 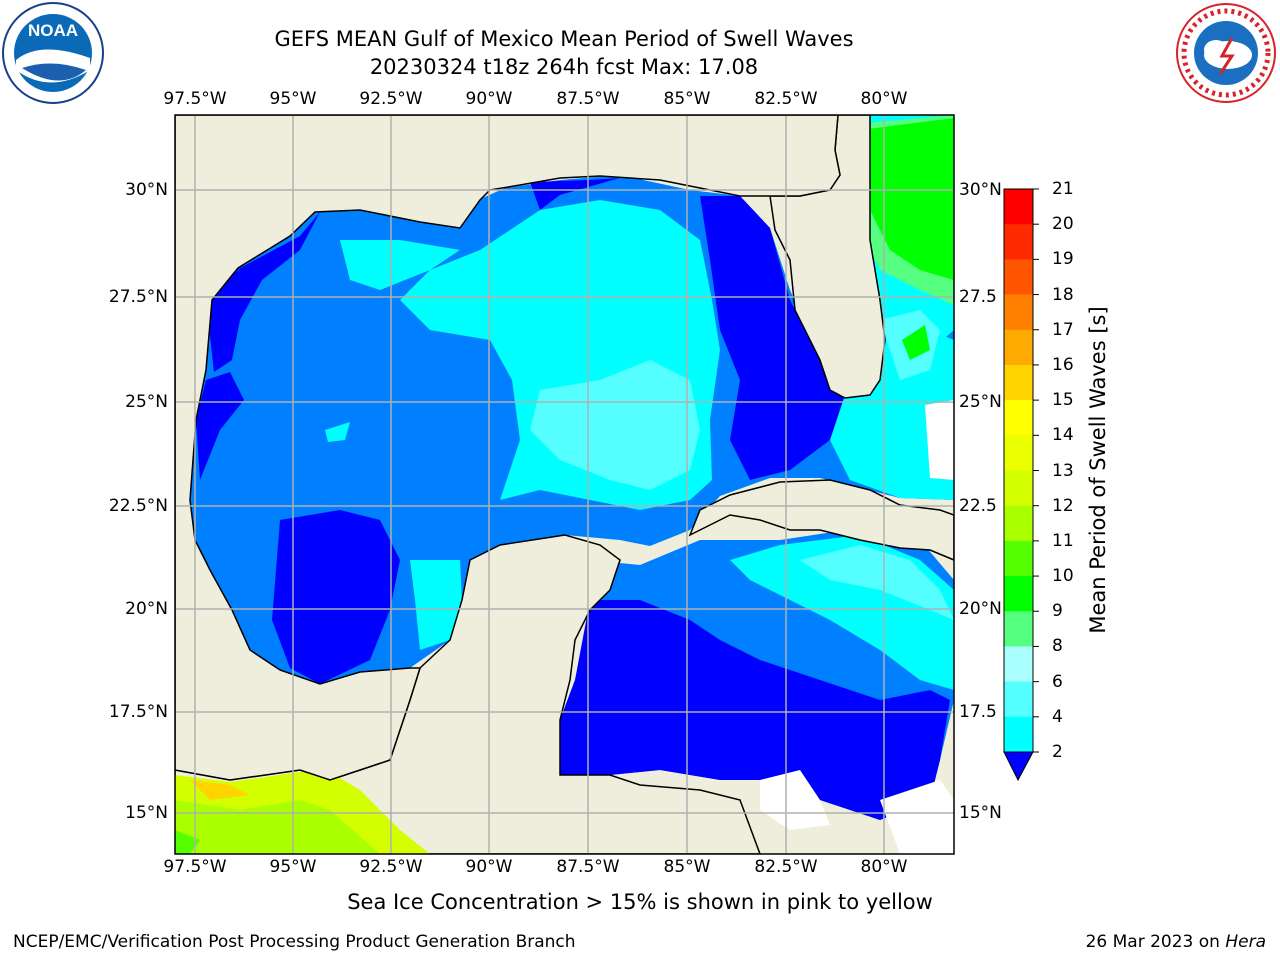 I want to click on colorbar-tick-label: 10, so click(x=1063, y=576).